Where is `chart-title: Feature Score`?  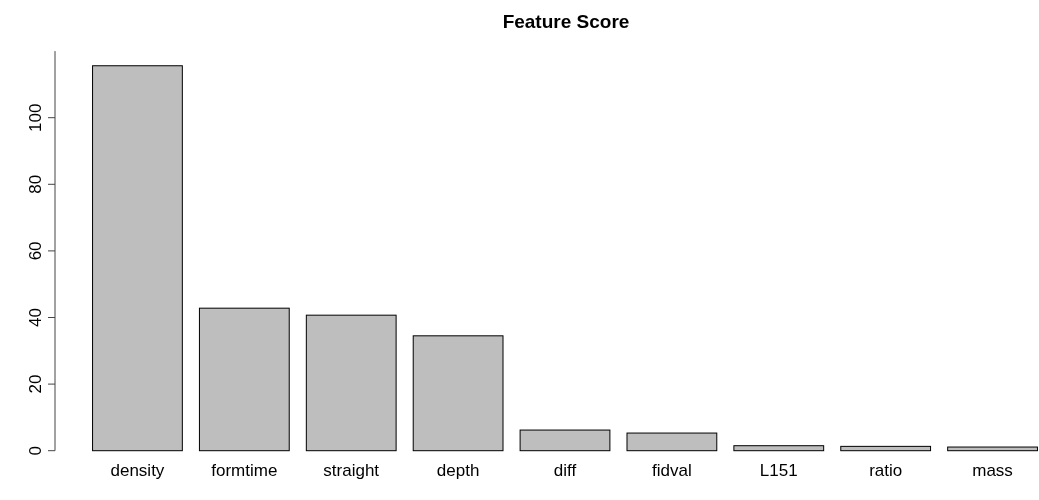 chart-title: Feature Score is located at coordinates (566, 21).